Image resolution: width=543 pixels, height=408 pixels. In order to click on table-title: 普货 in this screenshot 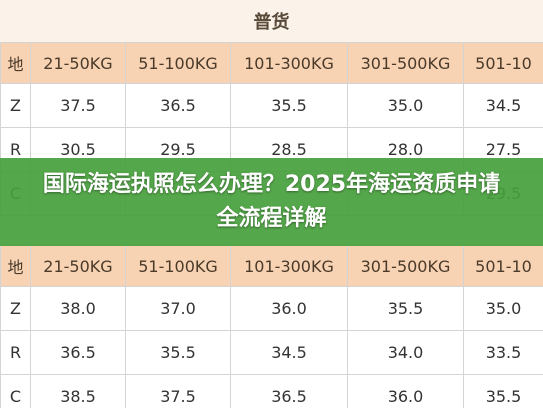, I will do `click(271, 21)`.